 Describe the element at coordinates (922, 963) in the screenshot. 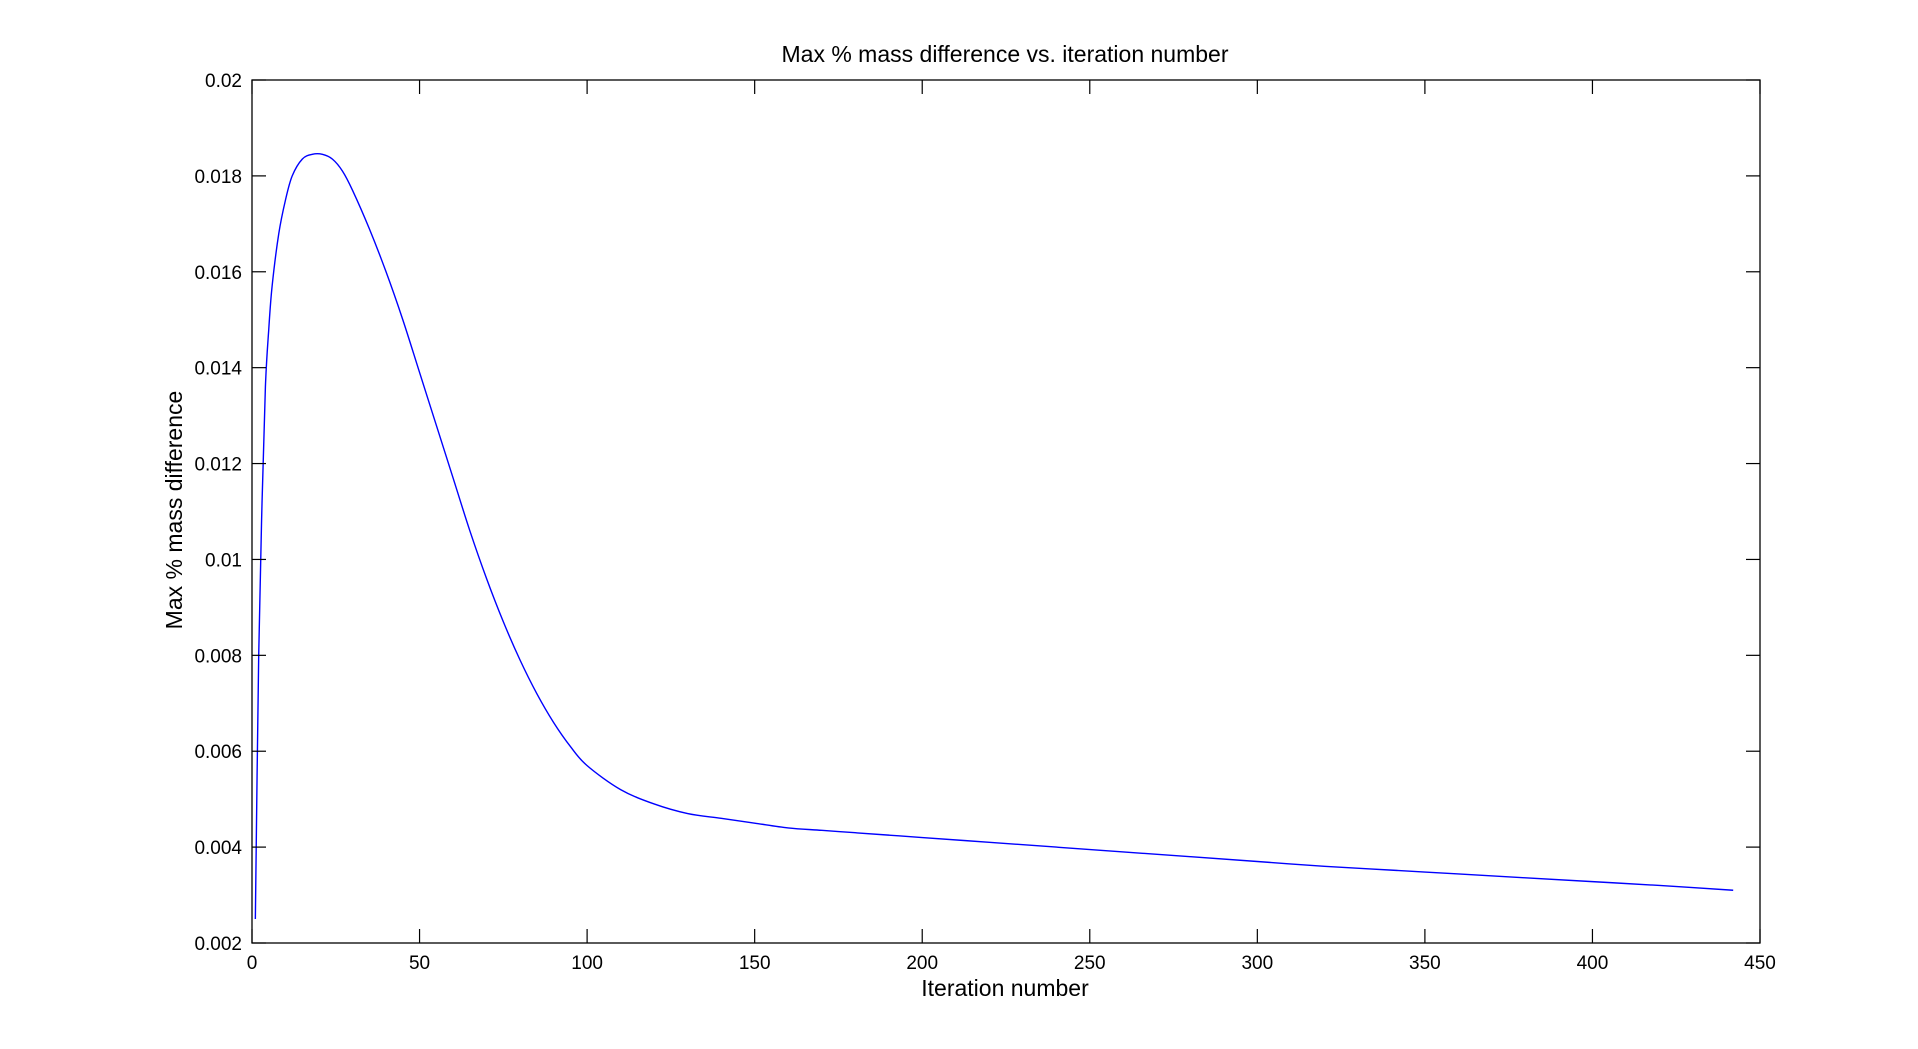

I see `x-tick-label: 200` at that location.